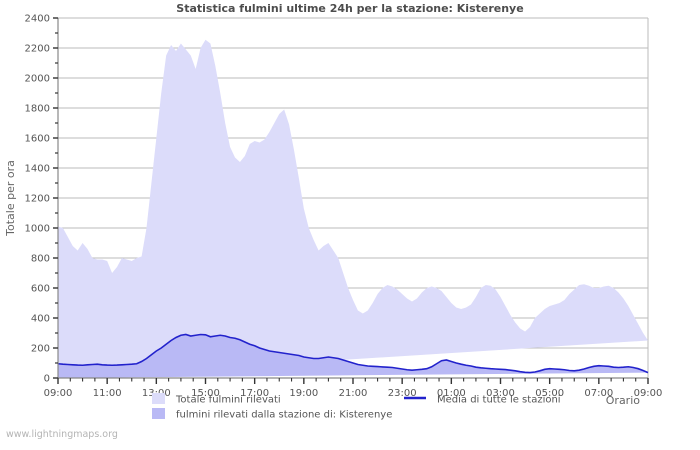  Describe the element at coordinates (47, 379) in the screenshot. I see `y-tick-label: 0` at that location.